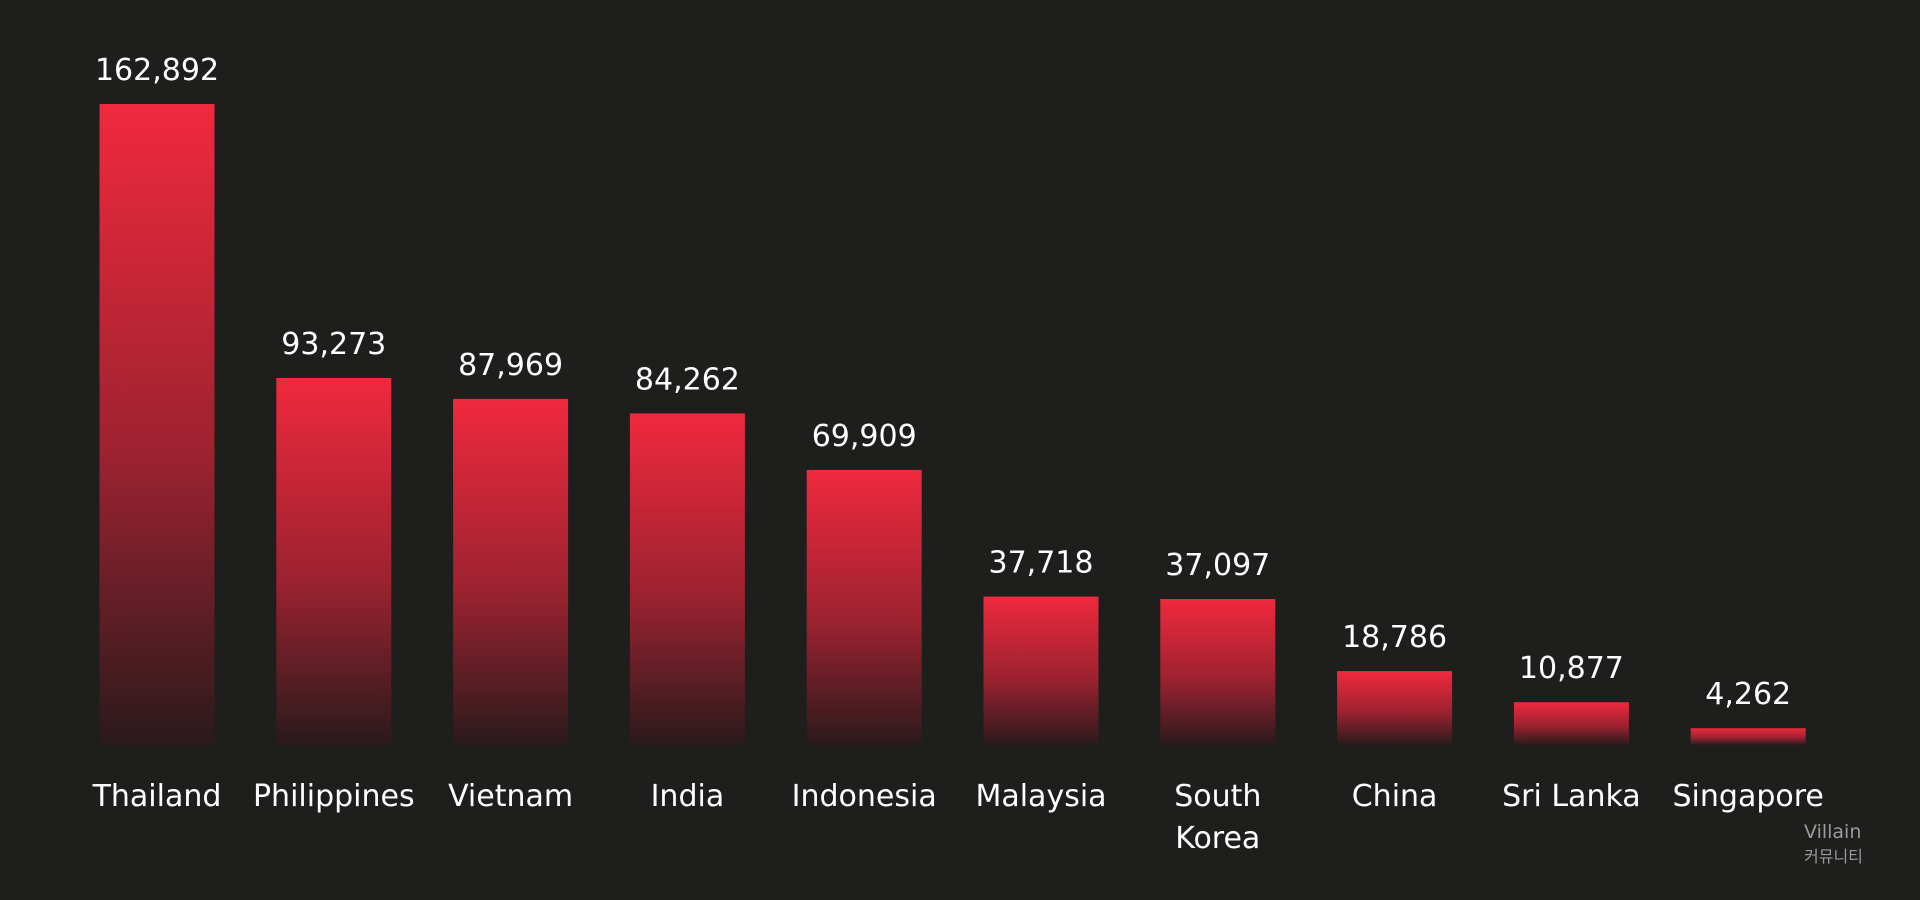  Describe the element at coordinates (864, 436) in the screenshot. I see `value-label: 69,909` at that location.